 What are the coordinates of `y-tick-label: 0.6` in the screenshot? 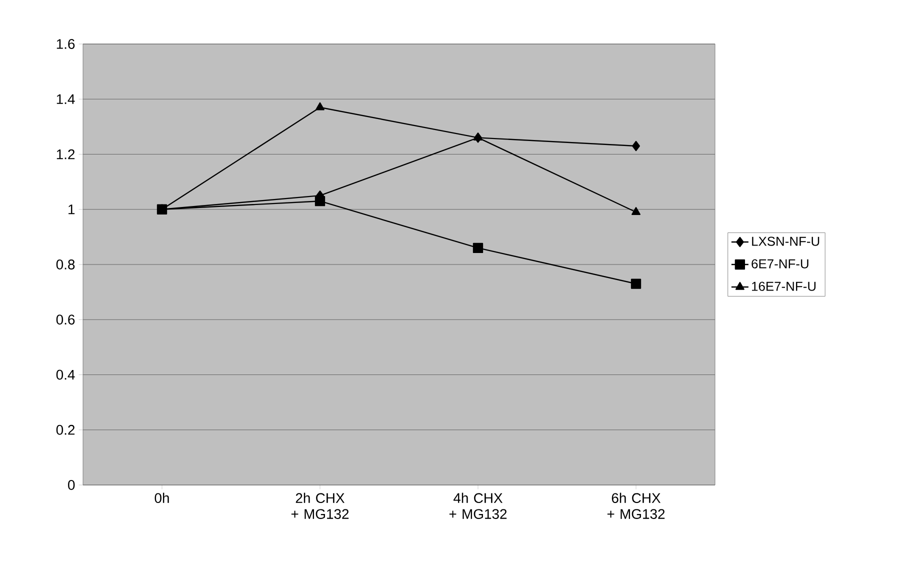 It's located at (65, 319).